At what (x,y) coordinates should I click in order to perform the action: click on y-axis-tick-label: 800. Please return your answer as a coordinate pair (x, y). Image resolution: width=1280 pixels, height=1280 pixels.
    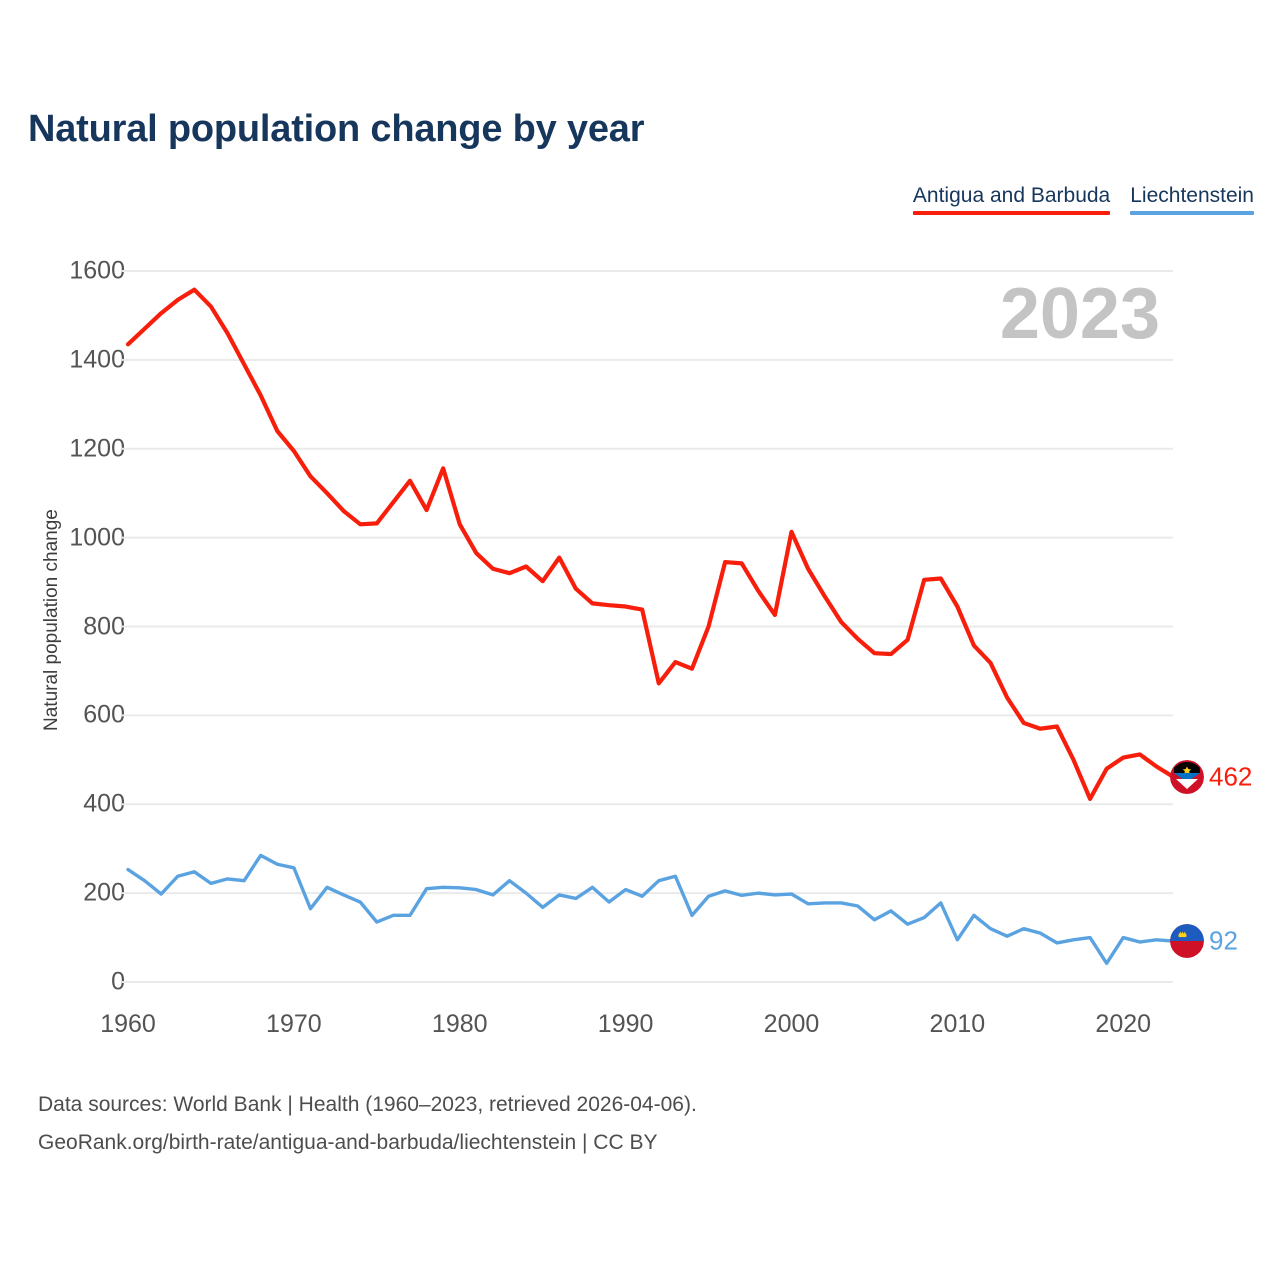
    Looking at the image, I should click on (104, 626).